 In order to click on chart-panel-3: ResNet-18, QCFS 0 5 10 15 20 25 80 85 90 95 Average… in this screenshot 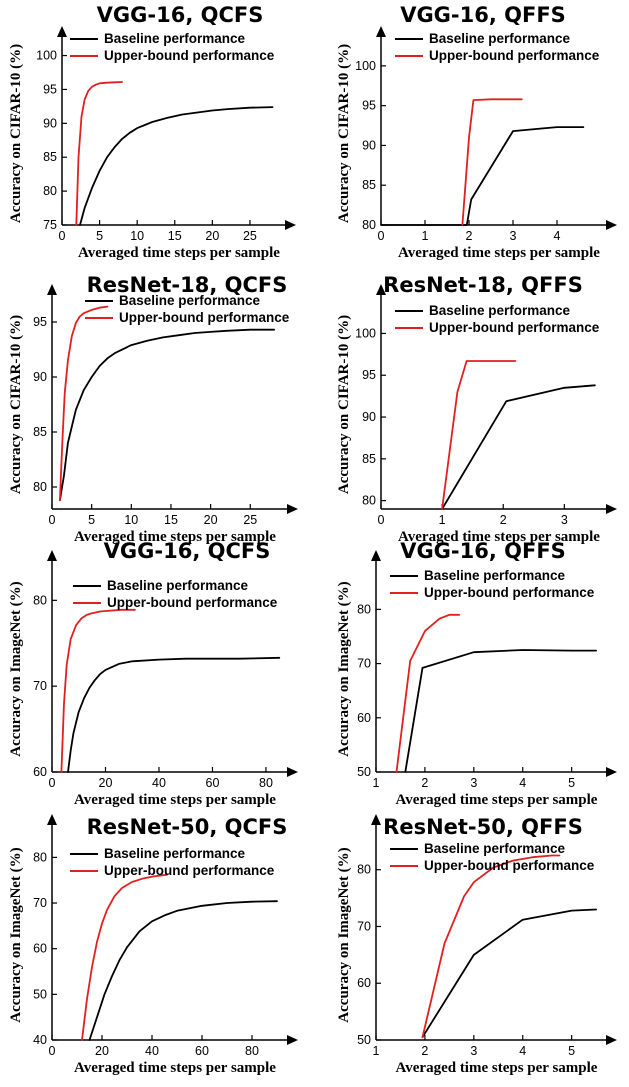, I will do `click(153, 409)`.